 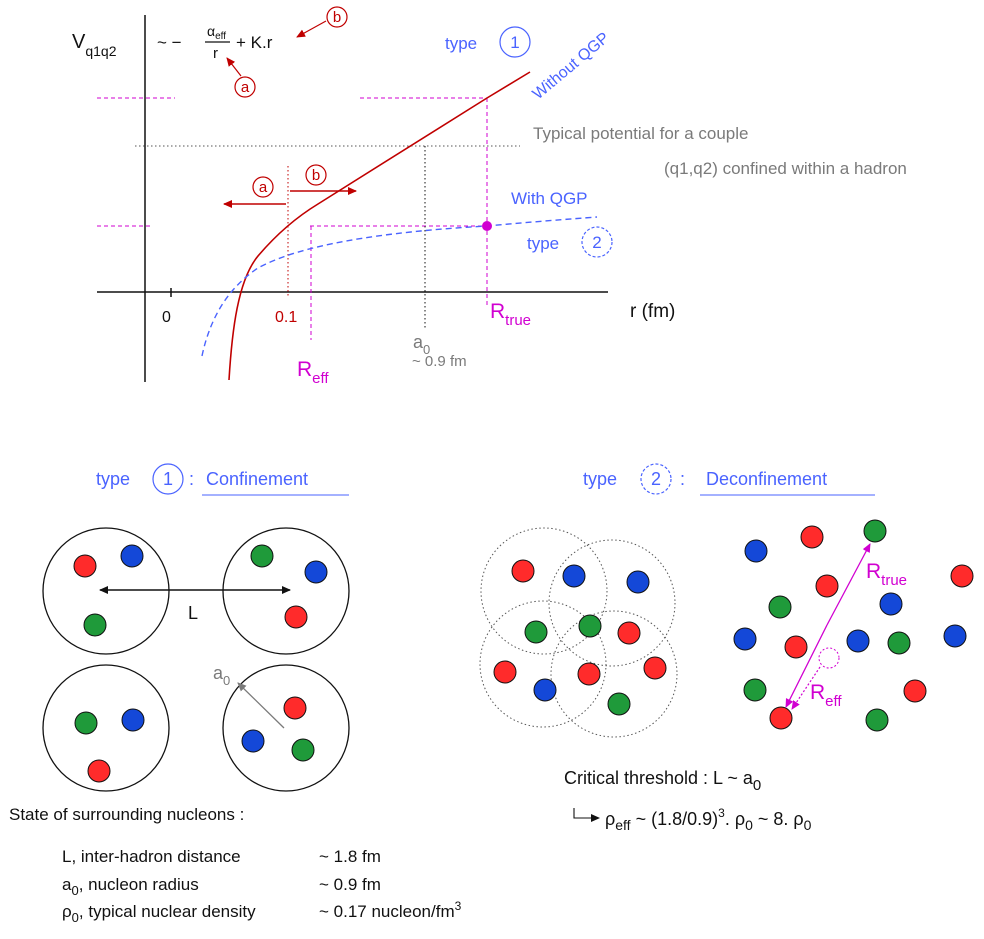 I want to click on arrow-a-label: a, so click(x=263, y=187).